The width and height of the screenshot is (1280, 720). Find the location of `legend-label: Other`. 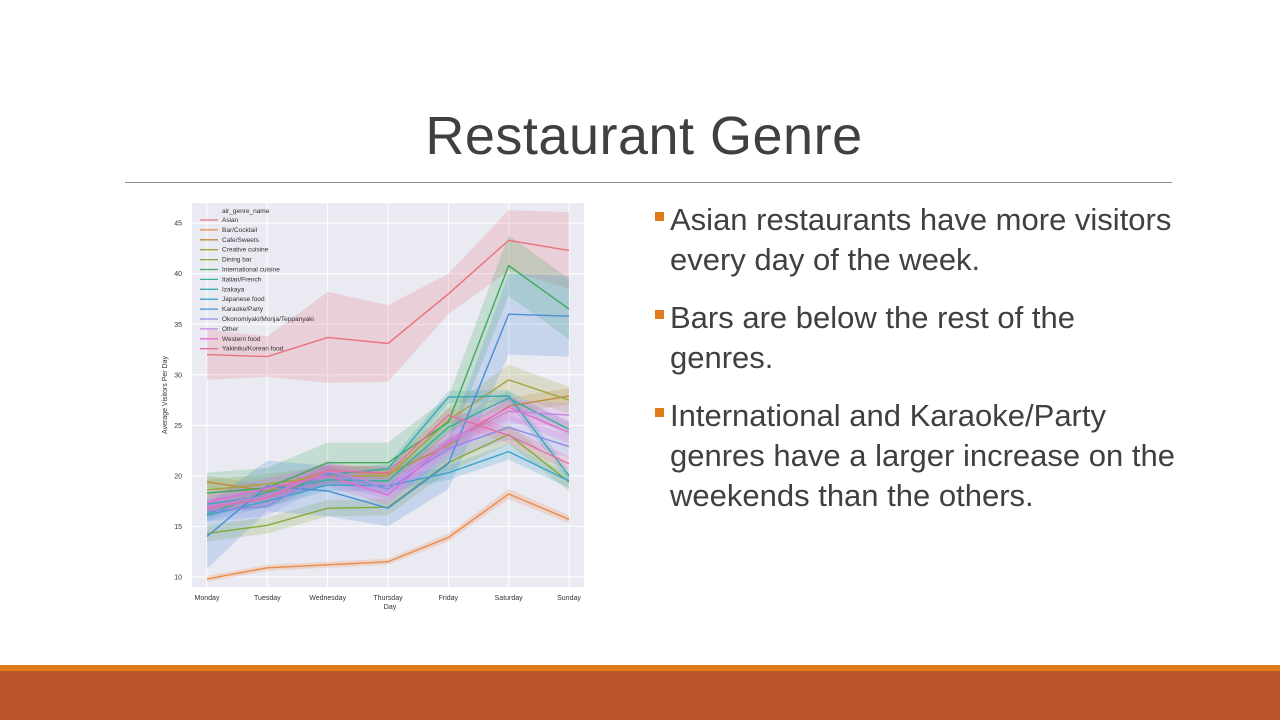

legend-label: Other is located at coordinates (230, 329).